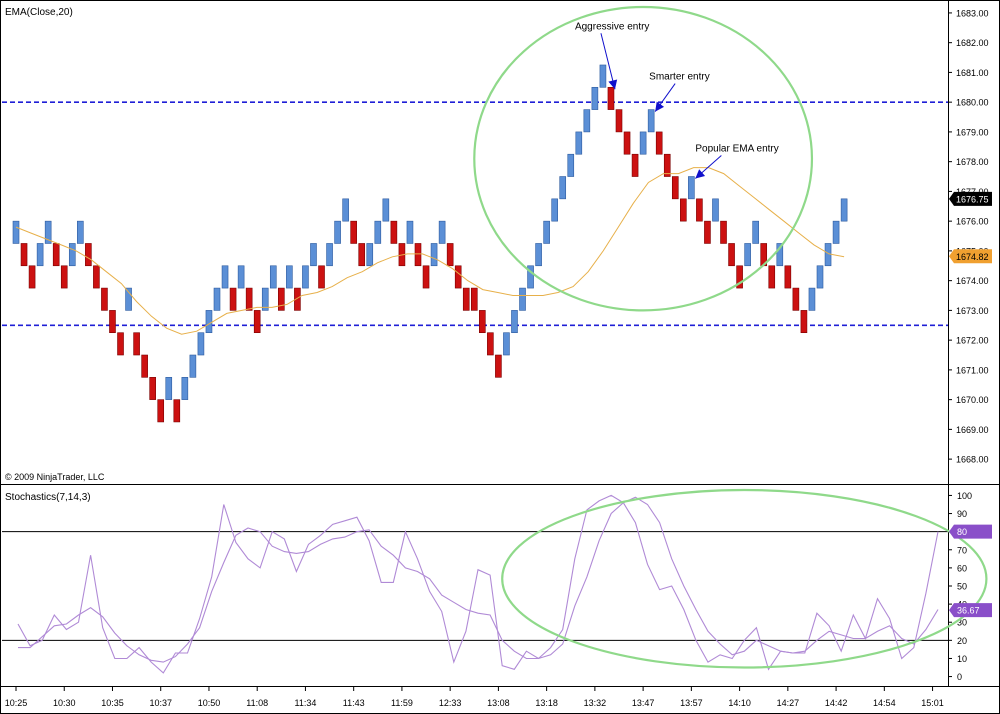 The image size is (1000, 714). What do you see at coordinates (959, 677) in the screenshot?
I see `stochastics-tick-label: 0` at bounding box center [959, 677].